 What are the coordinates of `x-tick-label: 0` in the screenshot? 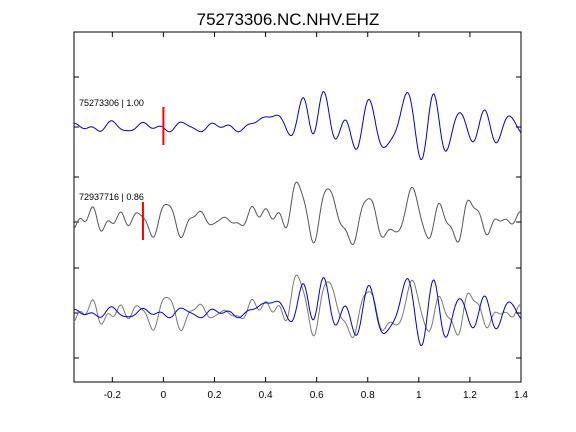 It's located at (164, 395).